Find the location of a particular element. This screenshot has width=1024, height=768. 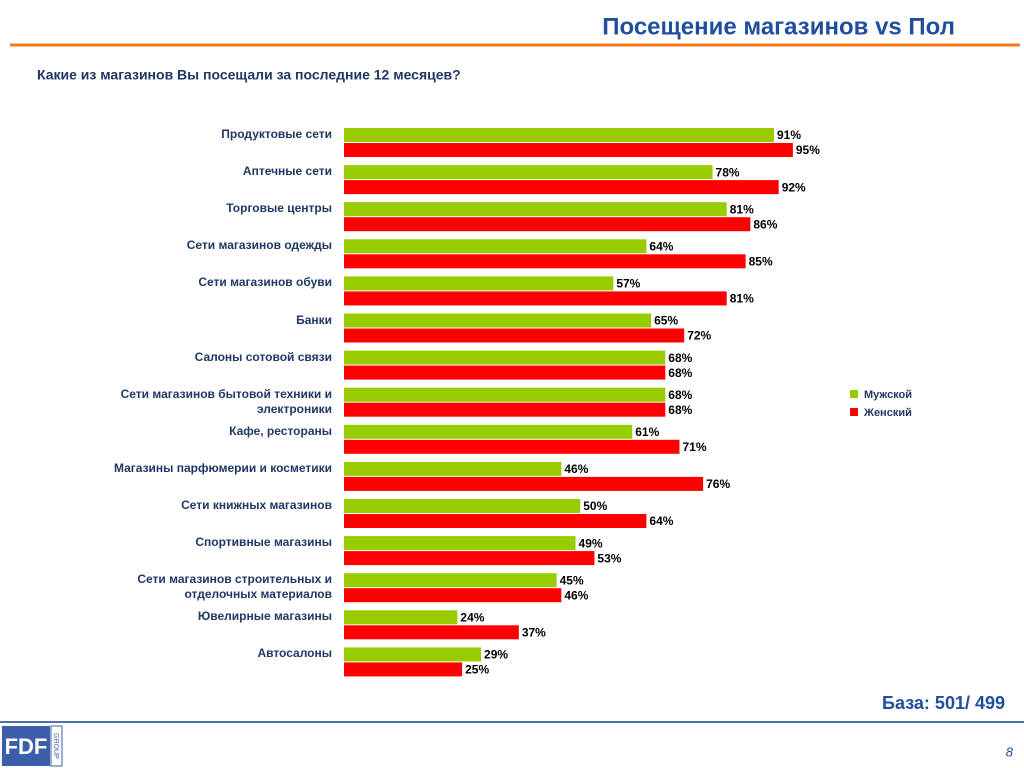

category-label: Салоны сотовой связи is located at coordinates (263, 356).